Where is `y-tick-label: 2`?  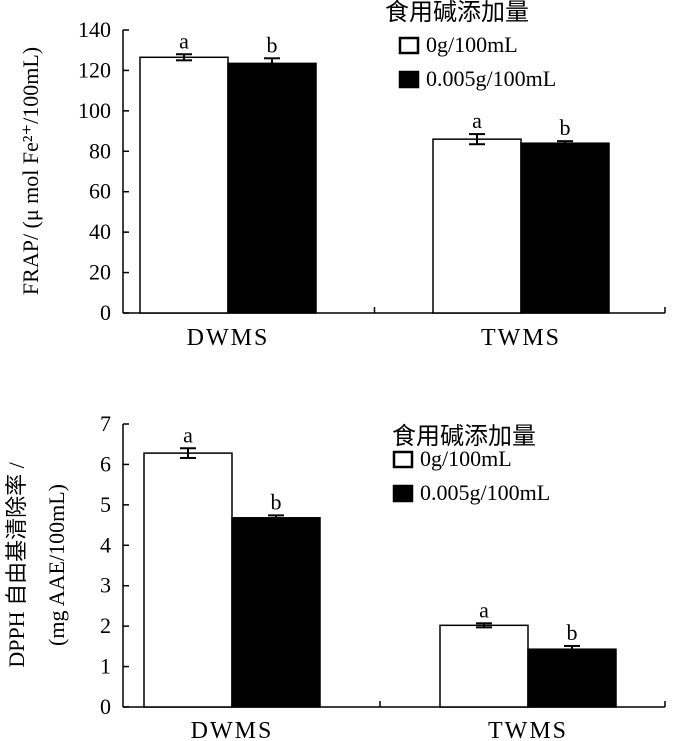 y-tick-label: 2 is located at coordinates (105, 625).